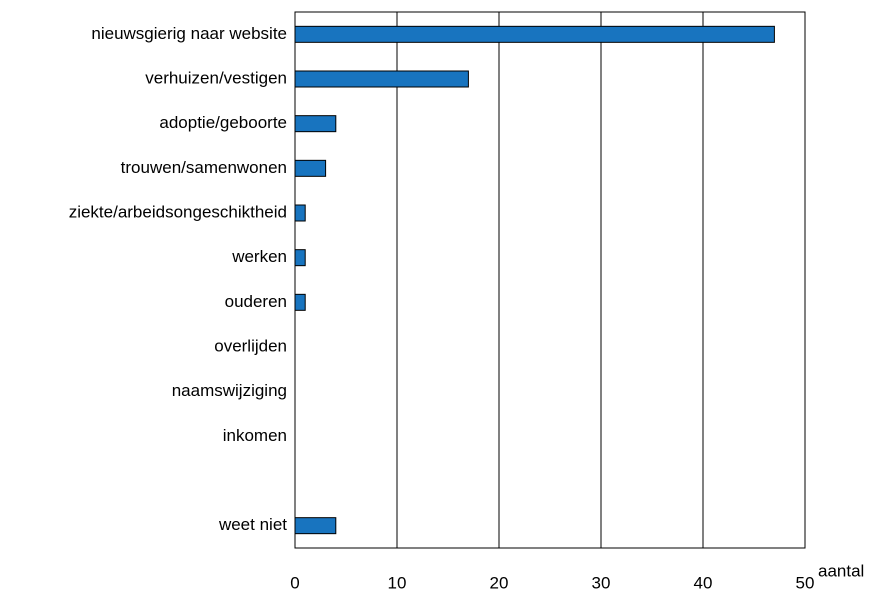 This screenshot has height=604, width=873. Describe the element at coordinates (841, 570) in the screenshot. I see `x-axis-label: aantal` at that location.